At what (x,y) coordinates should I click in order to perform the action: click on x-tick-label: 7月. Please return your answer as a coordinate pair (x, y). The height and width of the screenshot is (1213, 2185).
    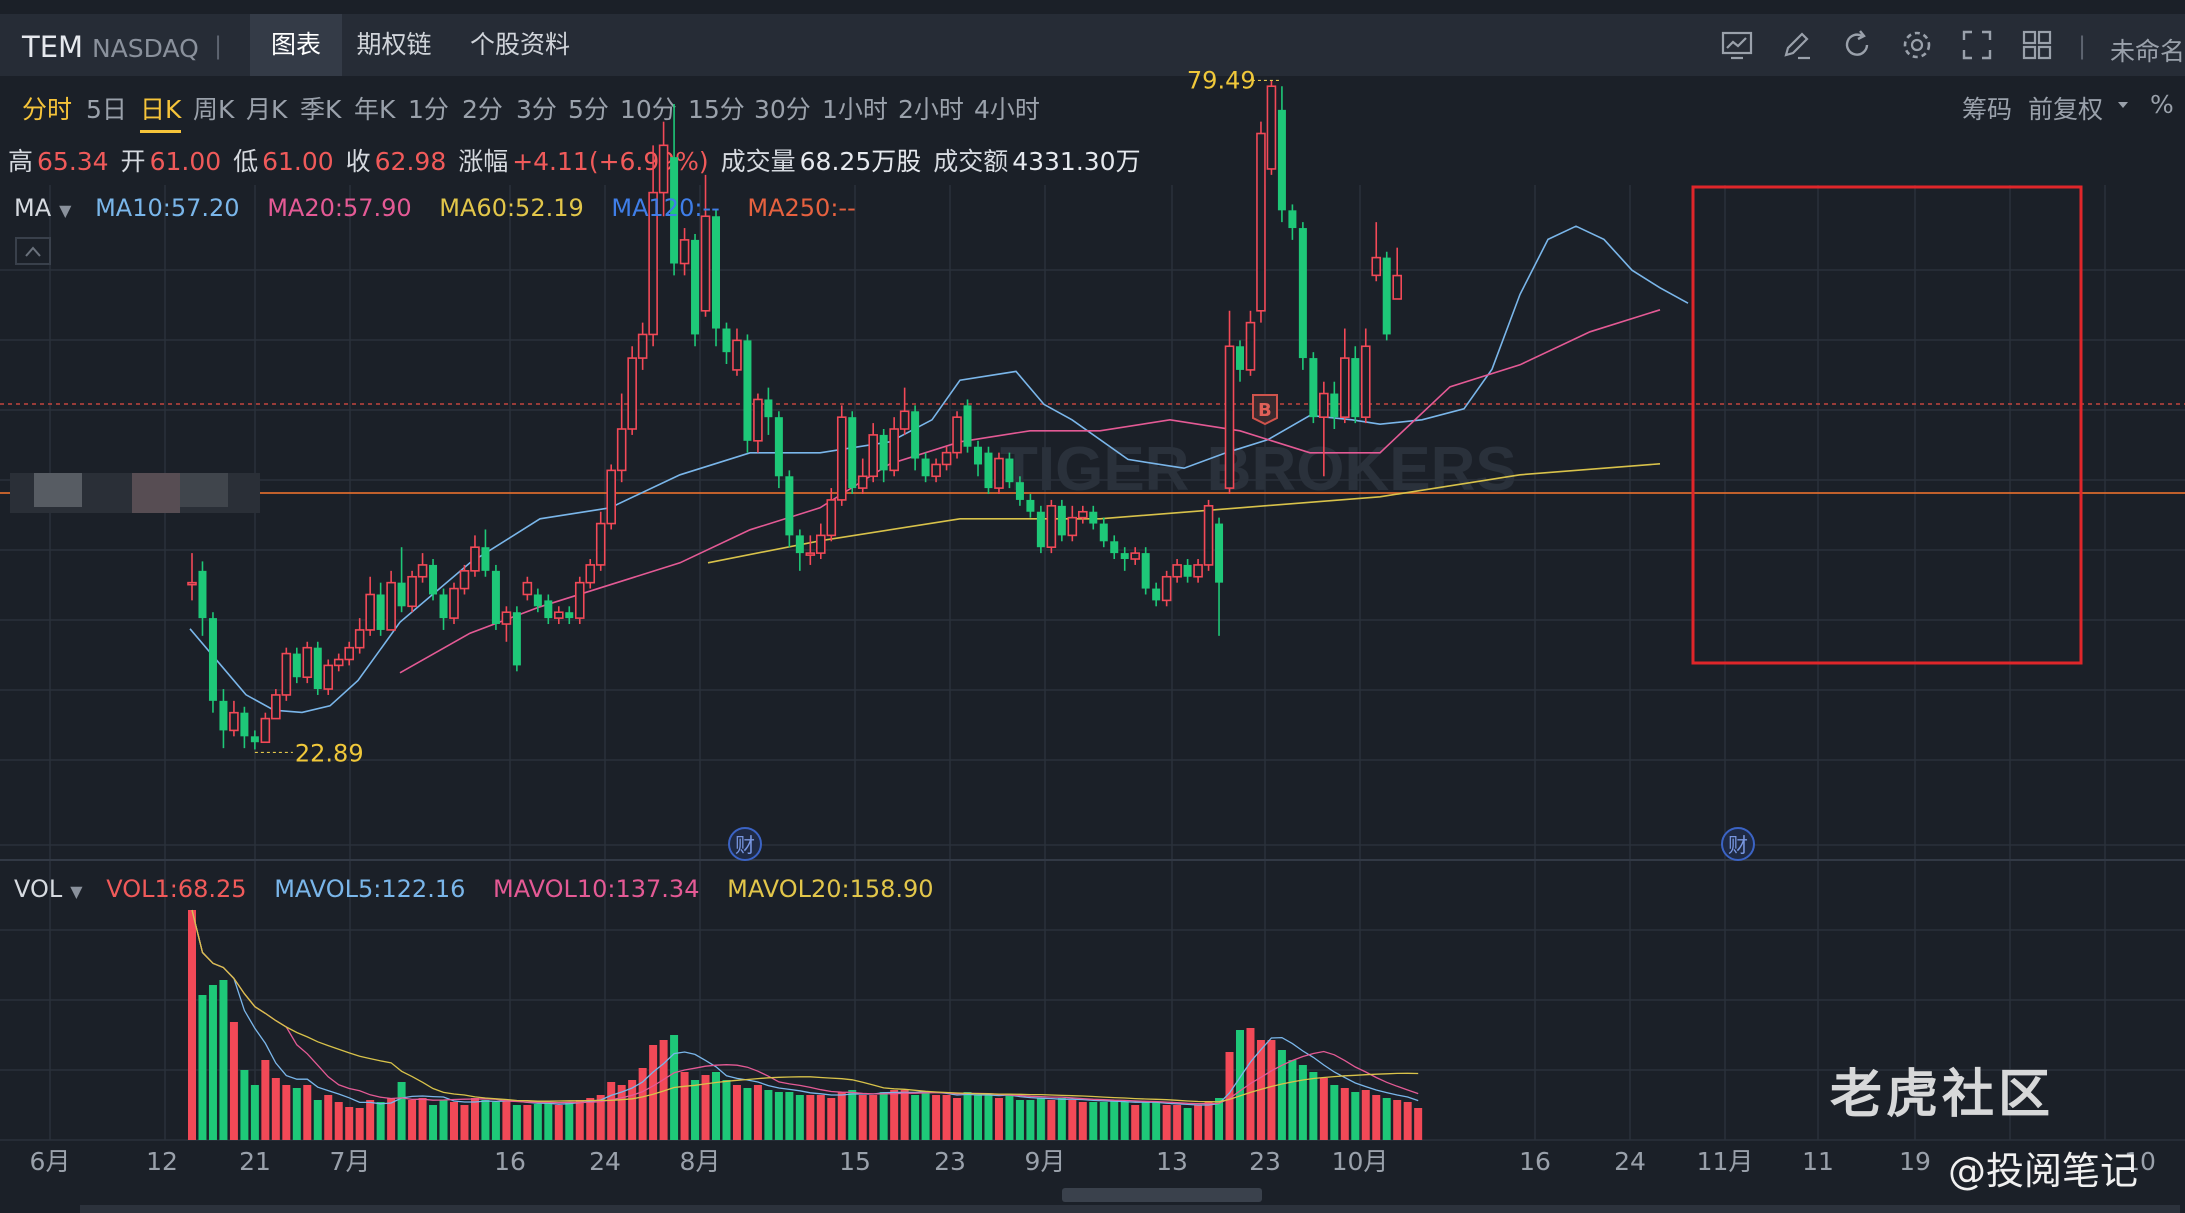
    Looking at the image, I should click on (350, 1161).